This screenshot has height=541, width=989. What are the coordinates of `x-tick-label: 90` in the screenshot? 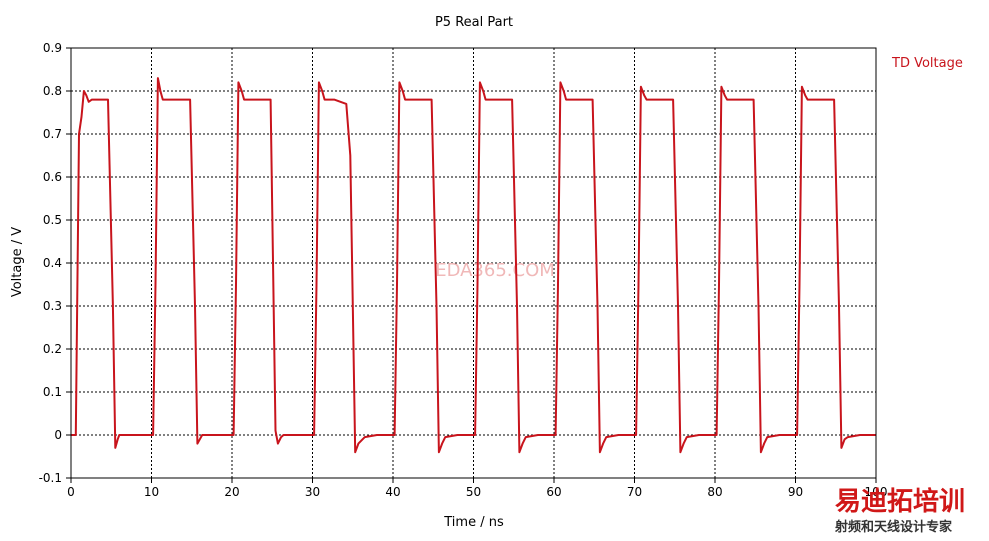 It's located at (795, 492).